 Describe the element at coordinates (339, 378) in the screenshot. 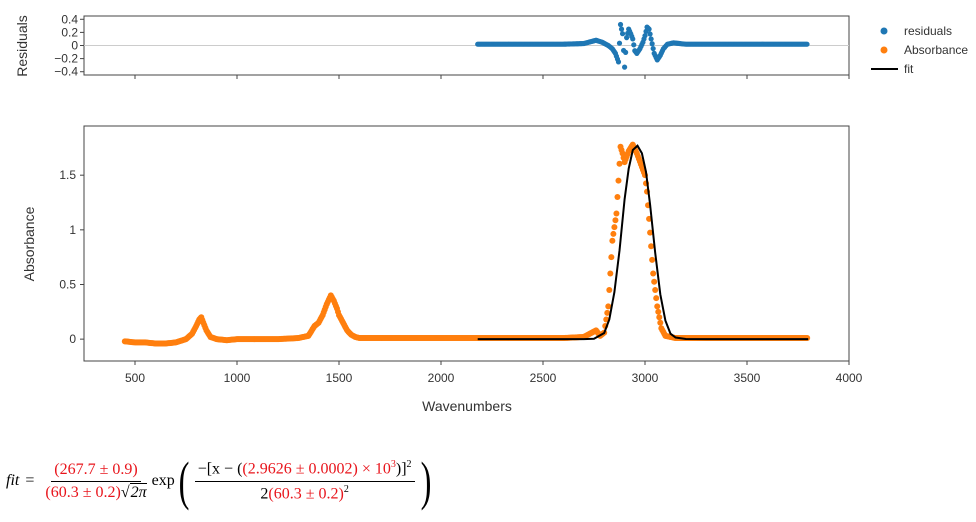

I see `main-x-tick-label: 1500` at that location.